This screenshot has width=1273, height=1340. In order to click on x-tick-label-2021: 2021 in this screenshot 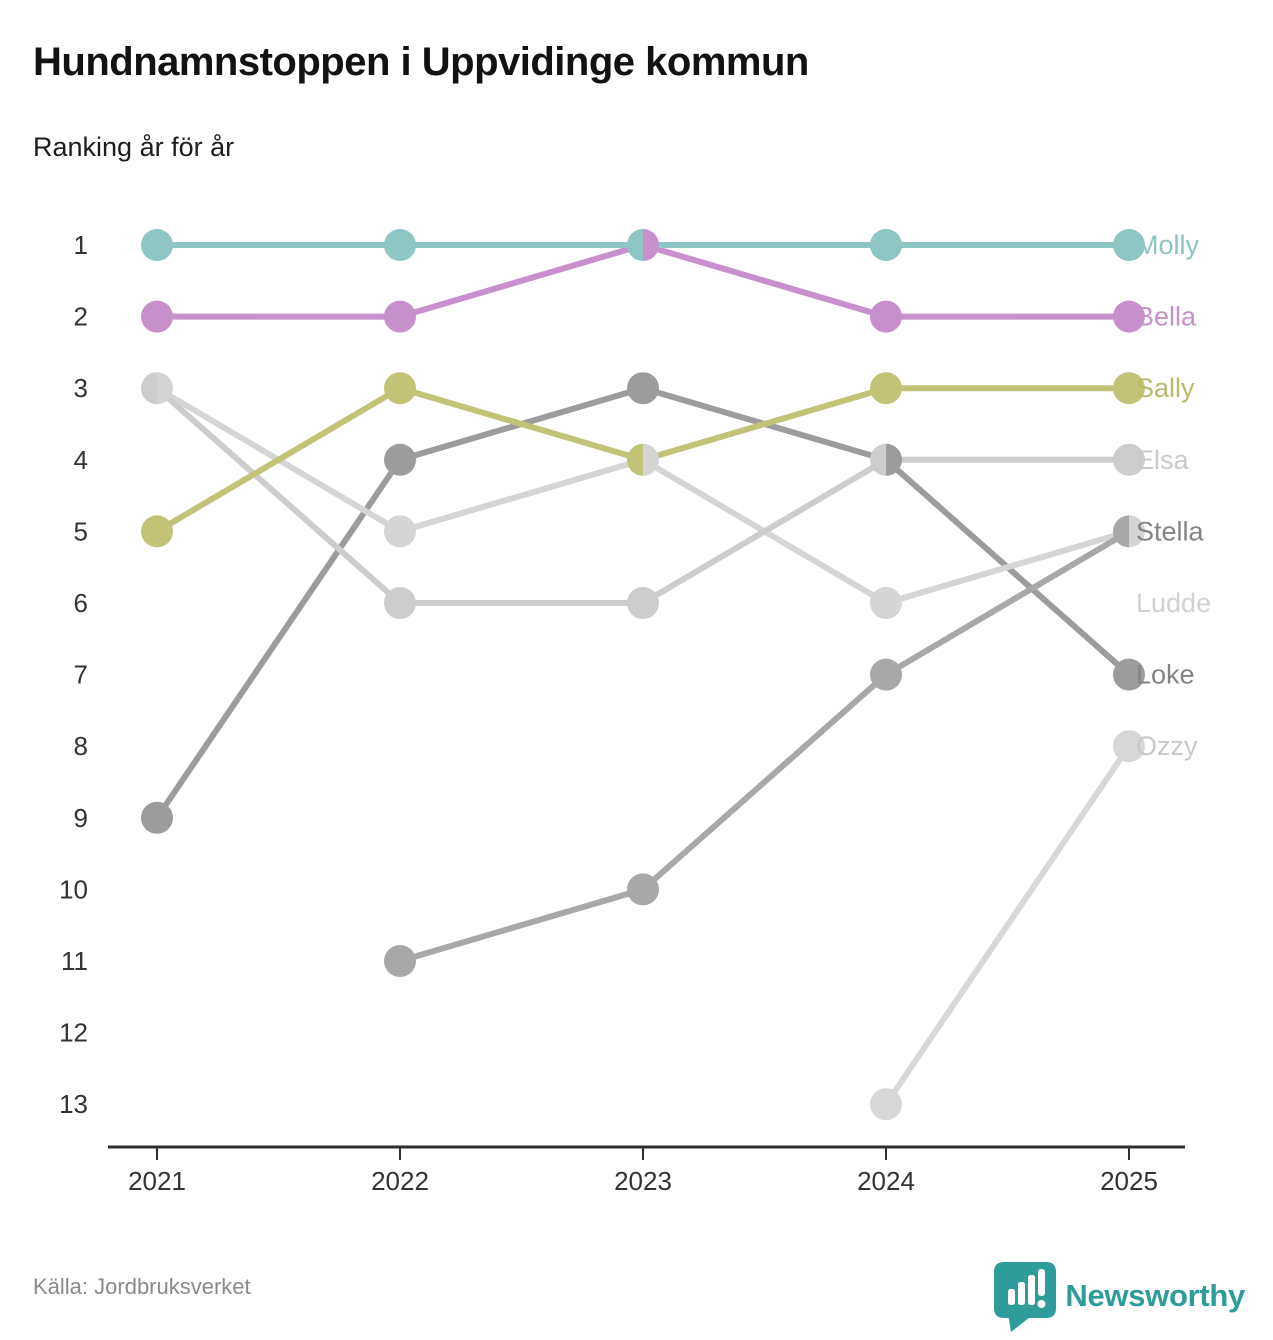, I will do `click(157, 1181)`.